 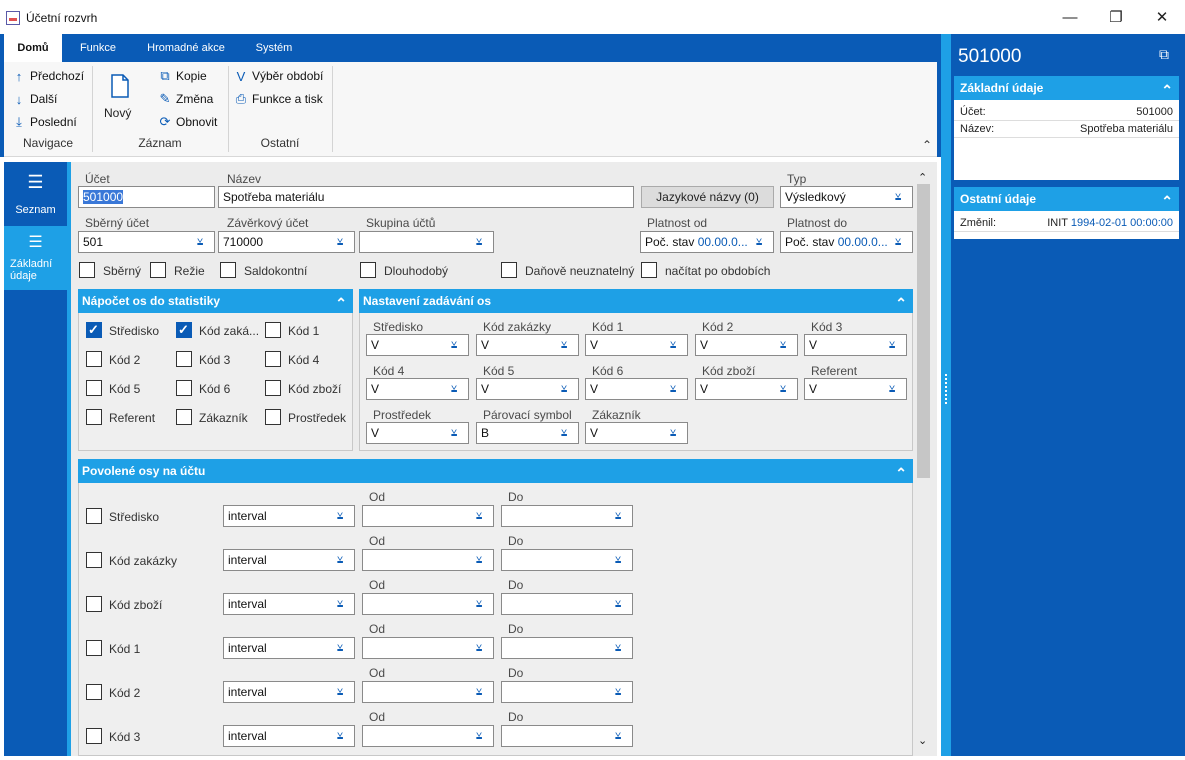 What do you see at coordinates (946, 395) in the screenshot?
I see `panel-splitter` at bounding box center [946, 395].